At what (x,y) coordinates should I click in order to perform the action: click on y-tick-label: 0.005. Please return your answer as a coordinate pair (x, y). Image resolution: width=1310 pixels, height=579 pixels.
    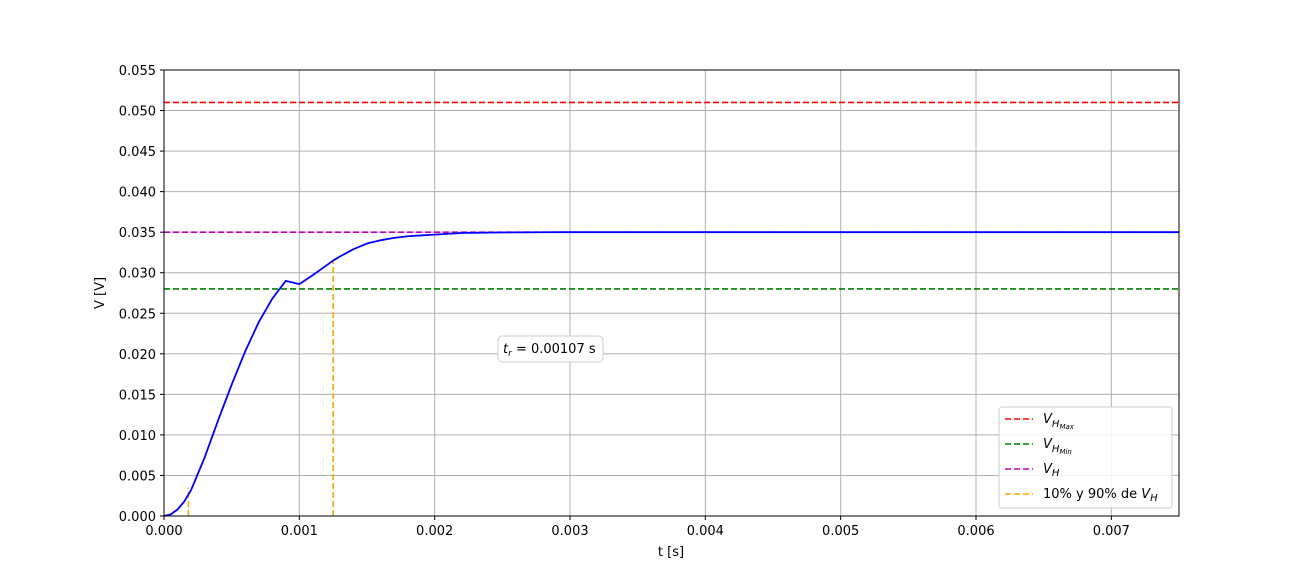
    Looking at the image, I should click on (137, 476).